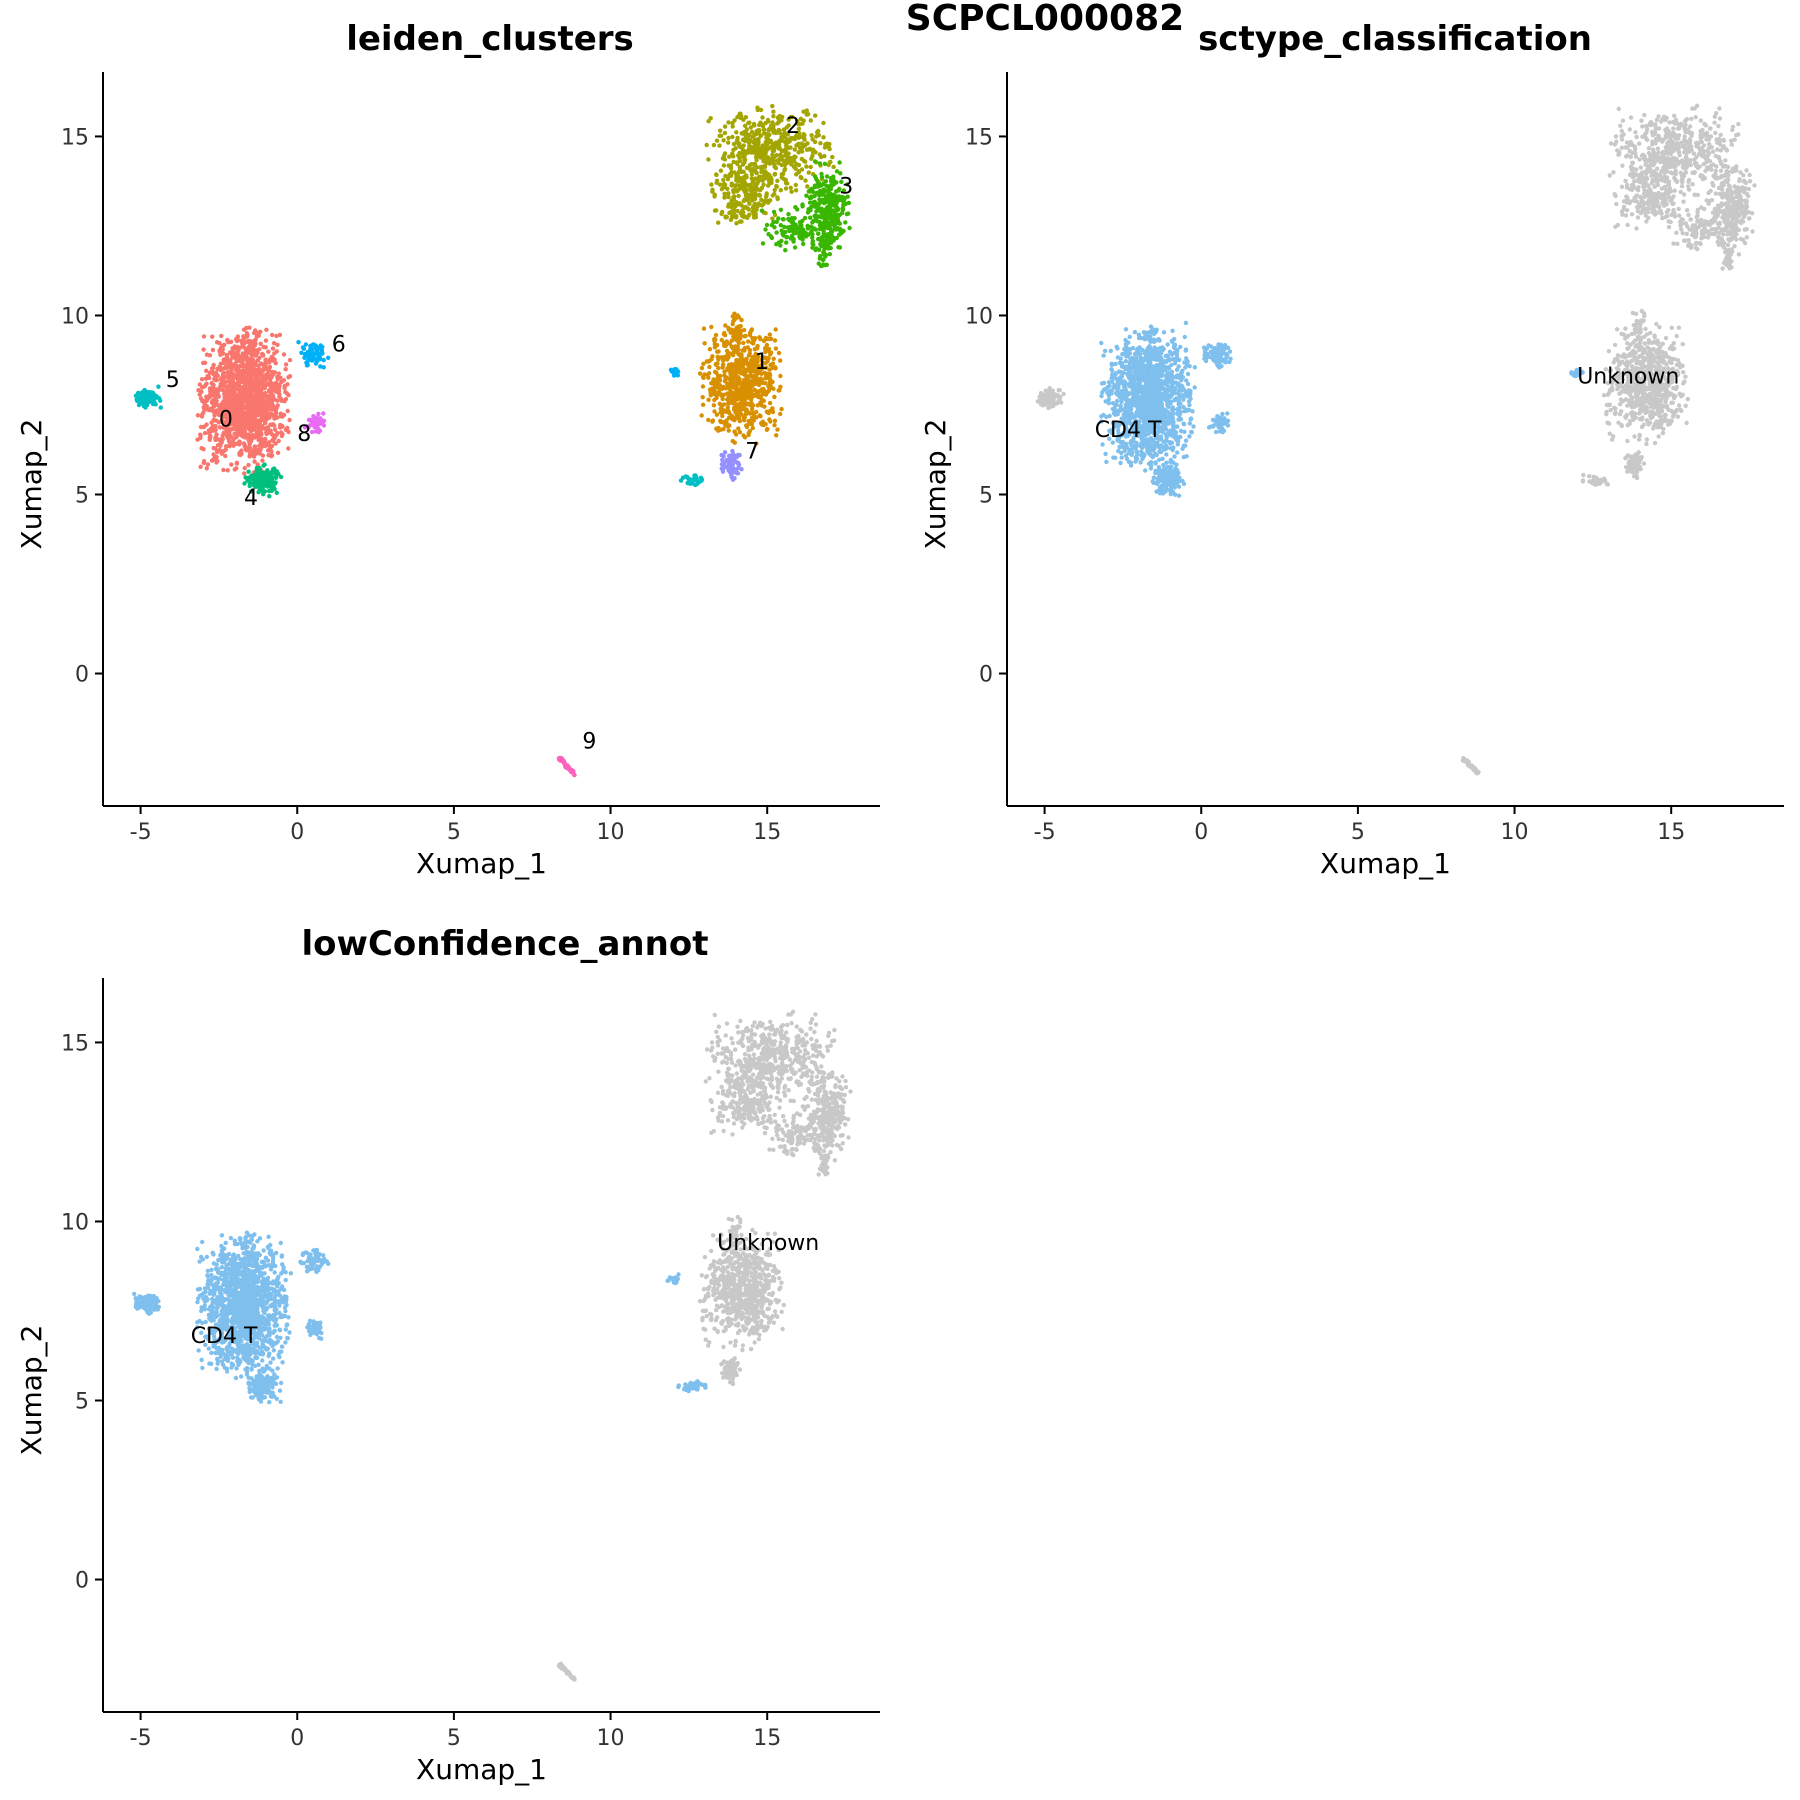 The height and width of the screenshot is (1800, 1800). Describe the element at coordinates (251, 498) in the screenshot. I see `cluster-label: 4` at that location.